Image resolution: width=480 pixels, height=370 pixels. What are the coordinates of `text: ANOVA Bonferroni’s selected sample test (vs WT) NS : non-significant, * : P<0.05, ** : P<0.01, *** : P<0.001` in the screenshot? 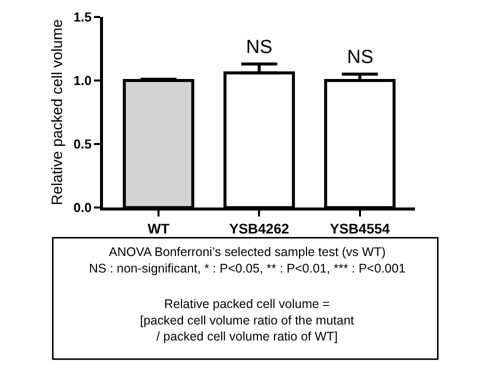 It's located at (247, 260).